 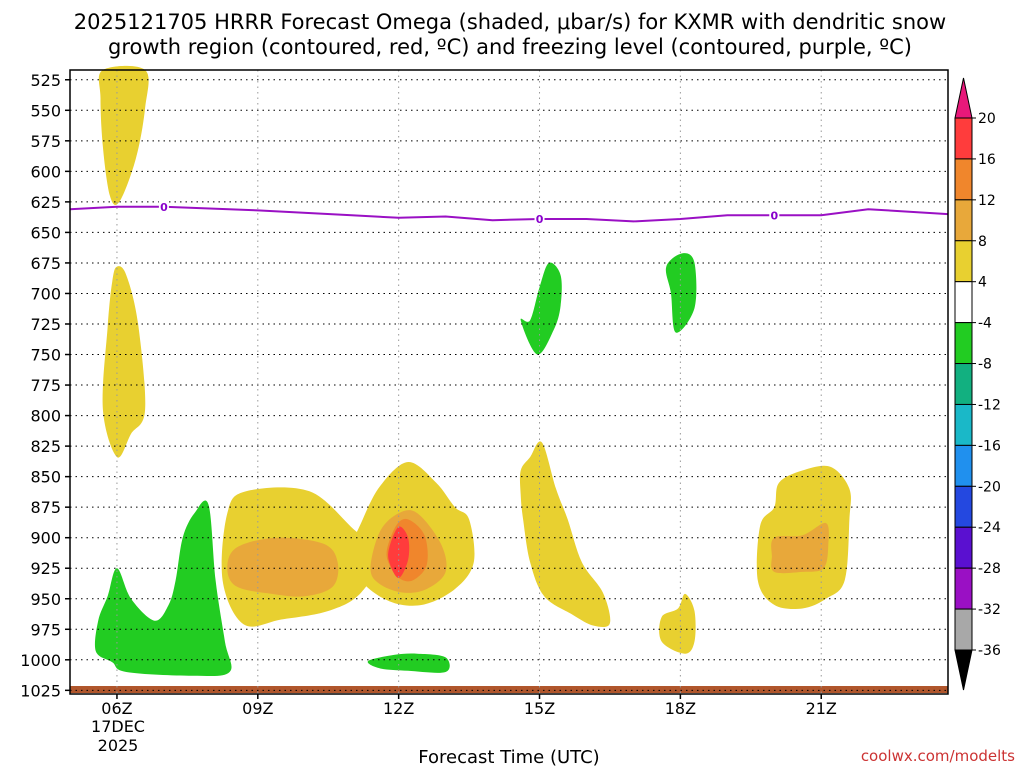 What do you see at coordinates (45, 416) in the screenshot?
I see `y-tick-label: 800` at bounding box center [45, 416].